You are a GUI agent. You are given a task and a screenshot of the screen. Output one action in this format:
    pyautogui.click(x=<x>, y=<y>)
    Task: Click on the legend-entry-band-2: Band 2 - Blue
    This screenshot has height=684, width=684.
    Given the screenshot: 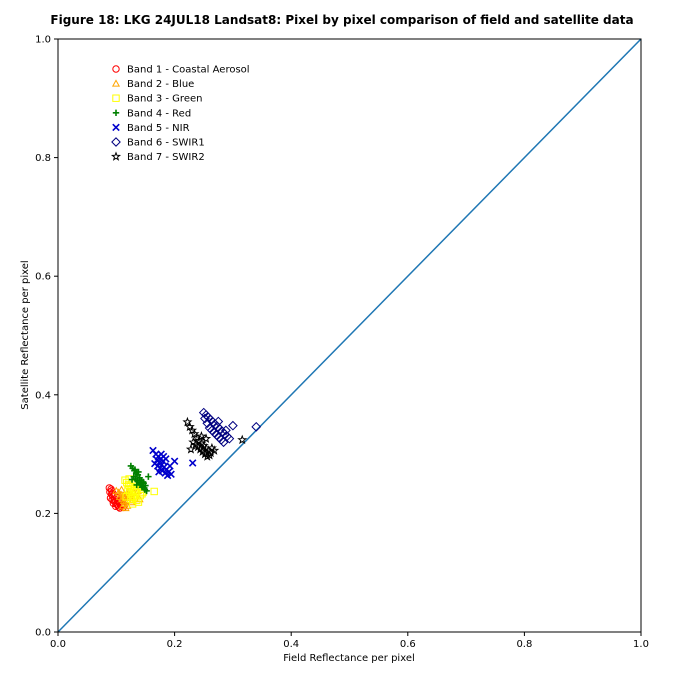 What is the action you would take?
    pyautogui.click(x=152, y=84)
    